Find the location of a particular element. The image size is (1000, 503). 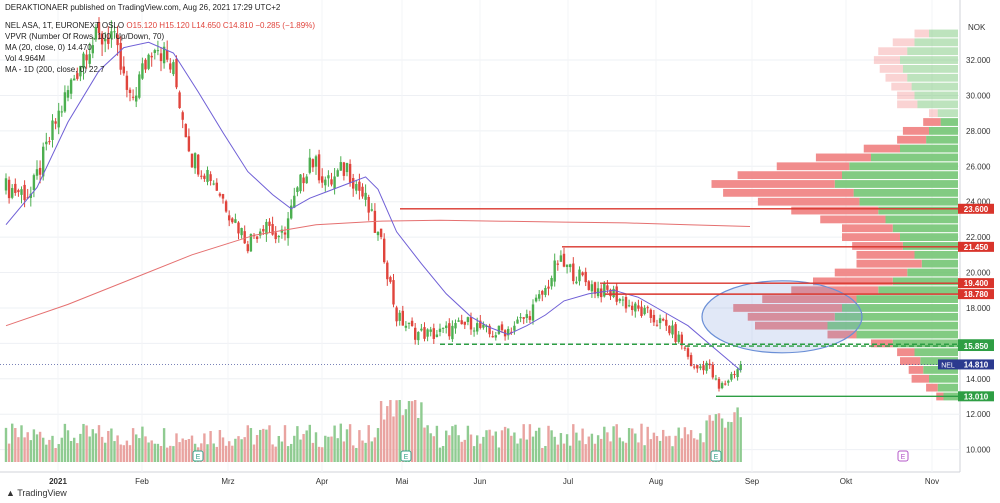

y-tick-label: 24.000 is located at coordinates (978, 202).